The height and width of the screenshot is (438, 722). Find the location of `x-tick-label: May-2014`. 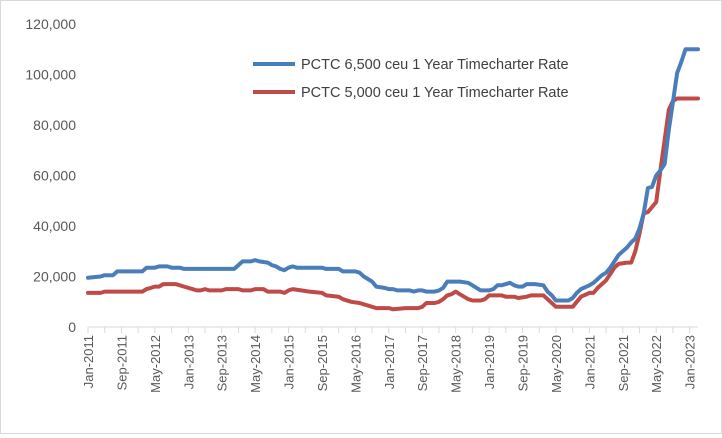

x-tick-label: May-2014 is located at coordinates (255, 364).